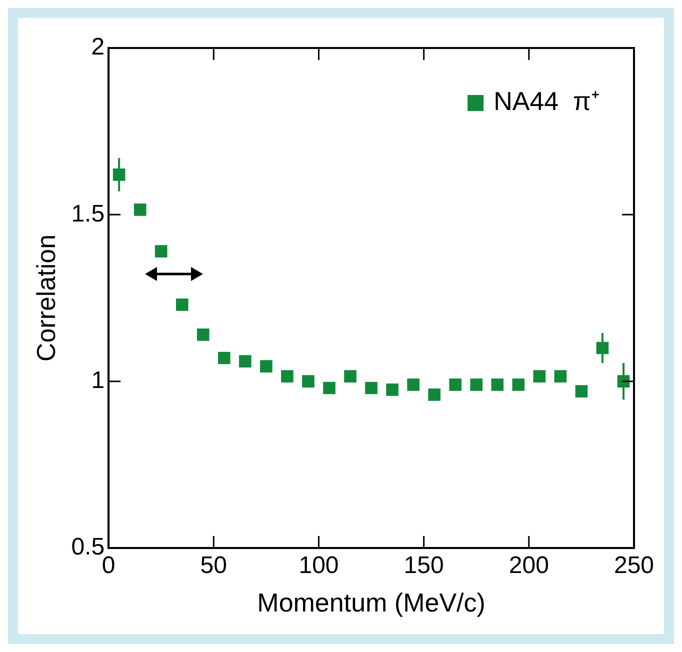 This screenshot has height=652, width=682. Describe the element at coordinates (528, 566) in the screenshot. I see `x-tick-label: 200` at that location.